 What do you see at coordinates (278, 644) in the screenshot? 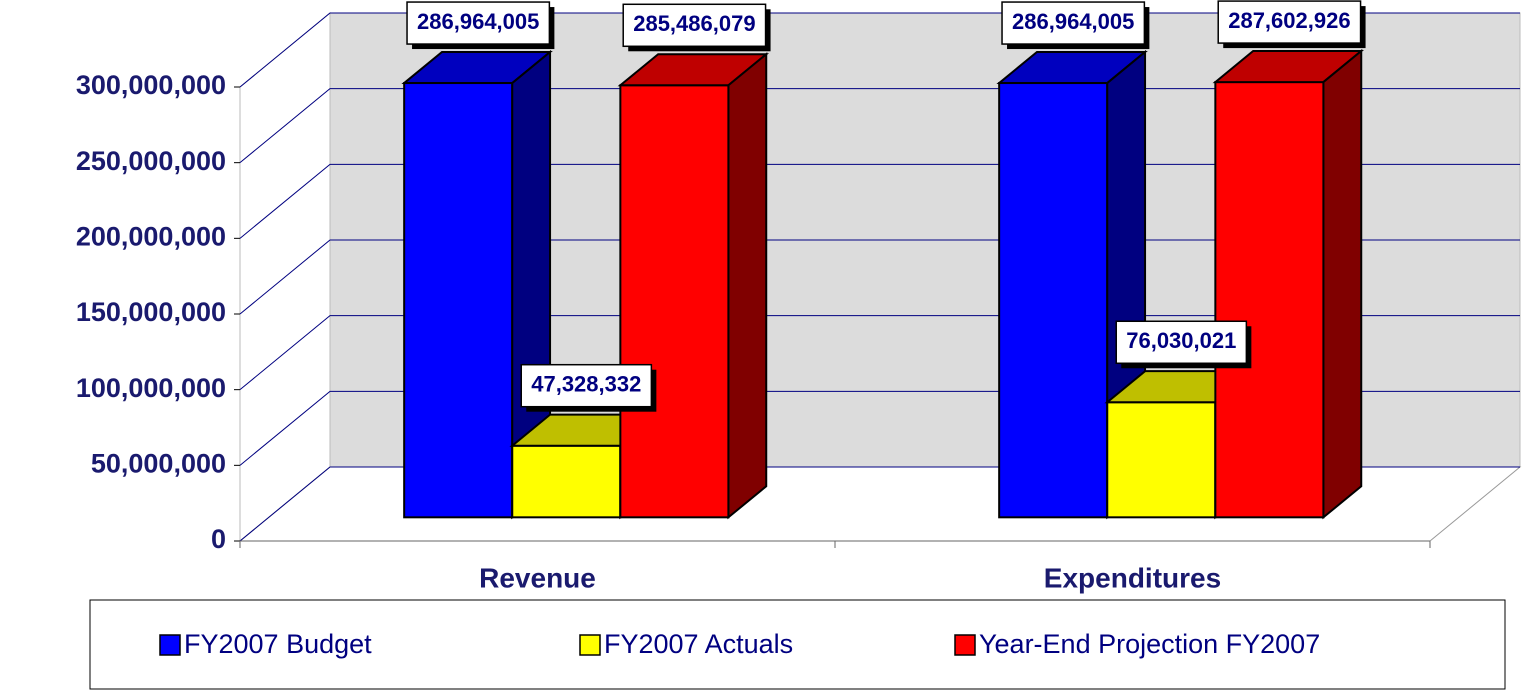
I see `legend-label: FY2007 Budget` at bounding box center [278, 644].